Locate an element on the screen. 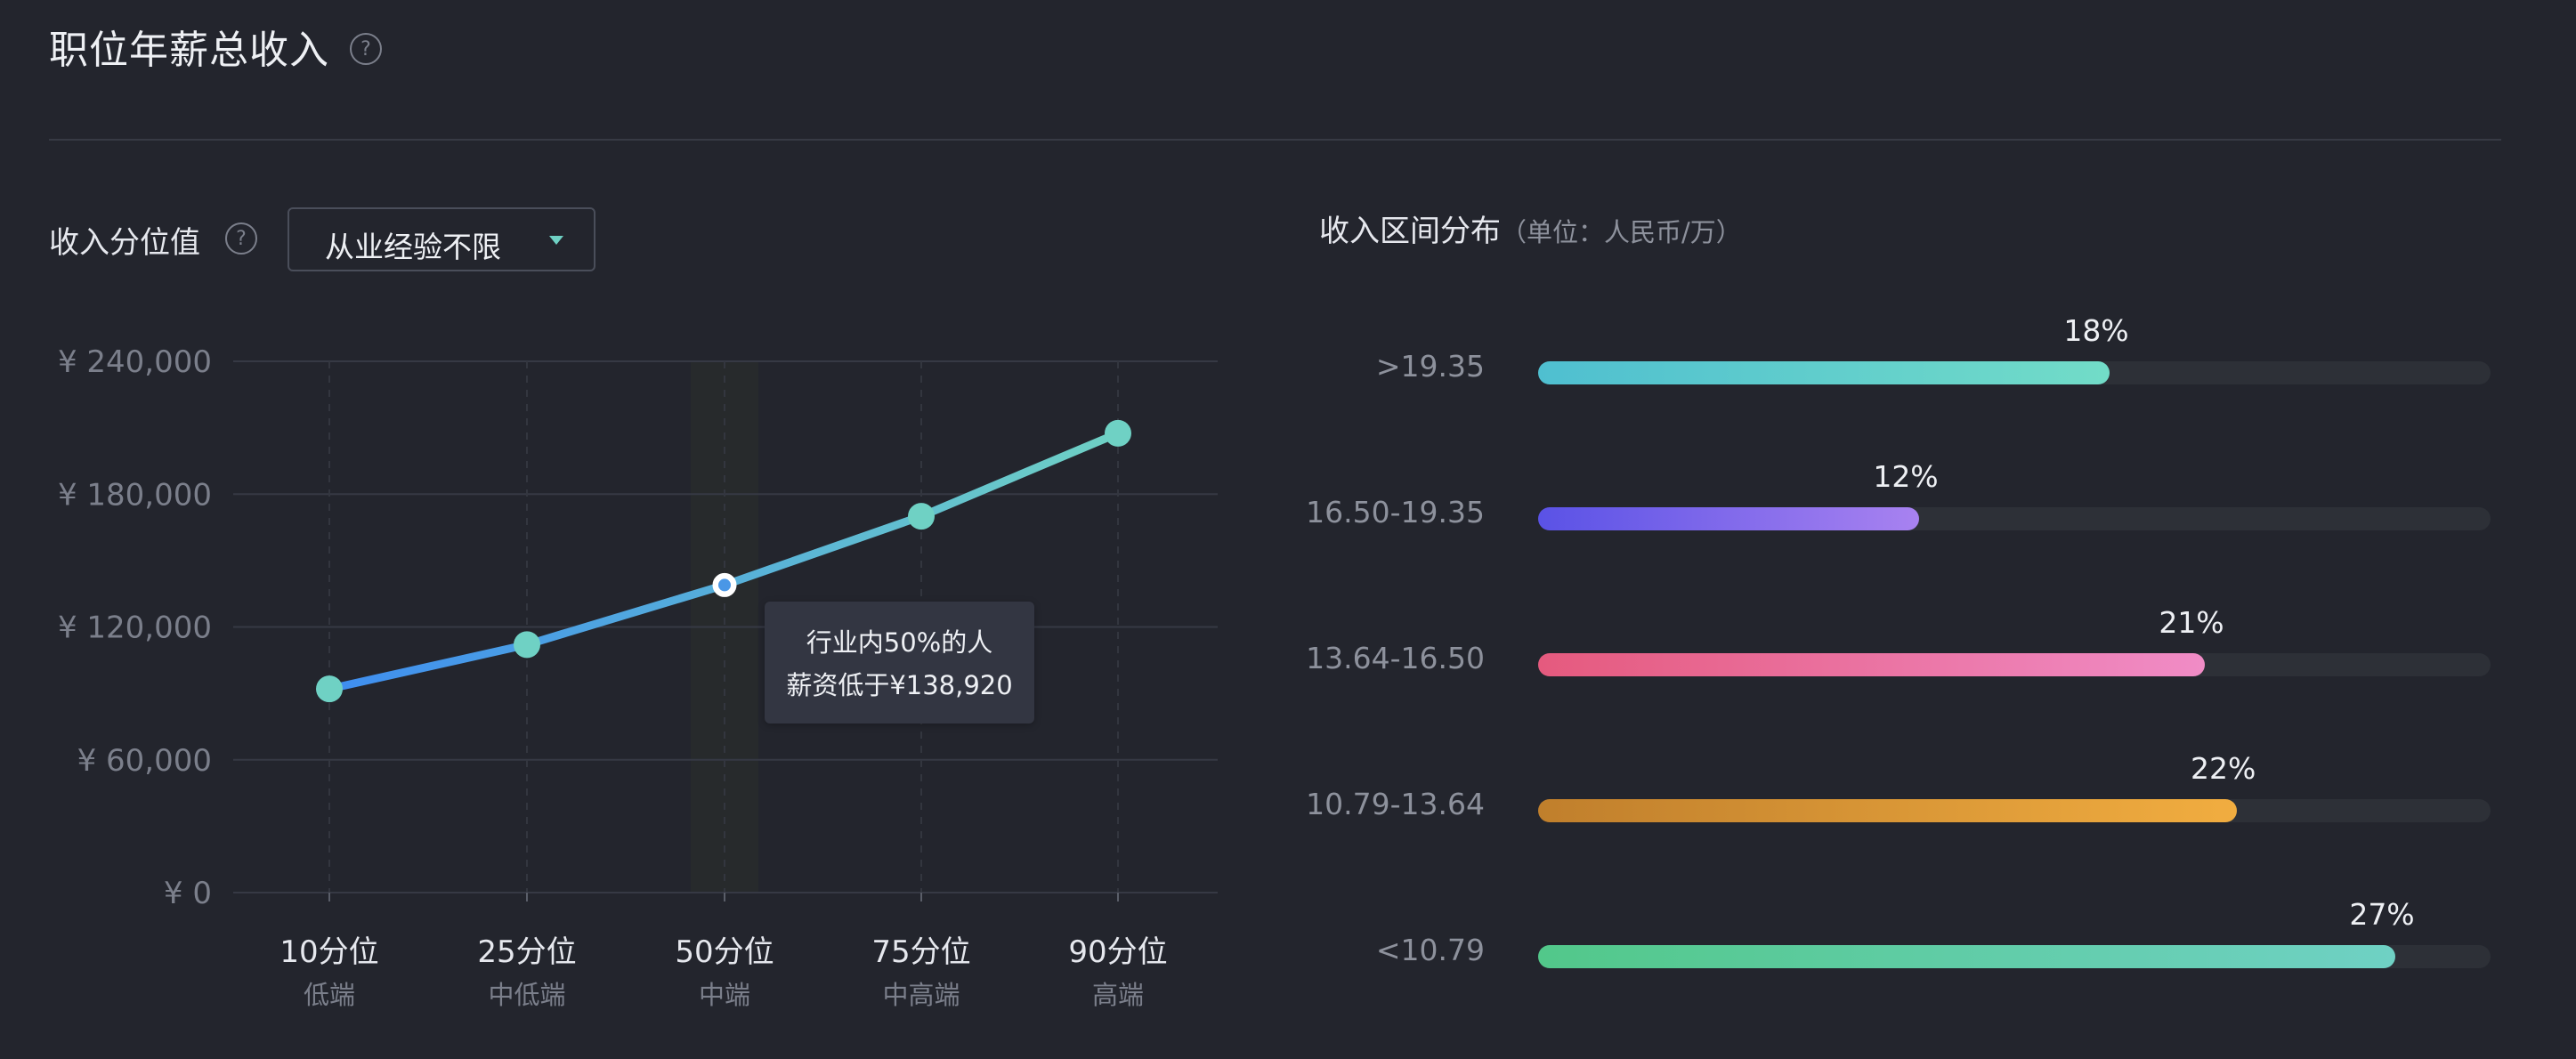 This screenshot has height=1059, width=2576. distribution-bar-row: 10.79-13.64 22% is located at coordinates (1900, 791).